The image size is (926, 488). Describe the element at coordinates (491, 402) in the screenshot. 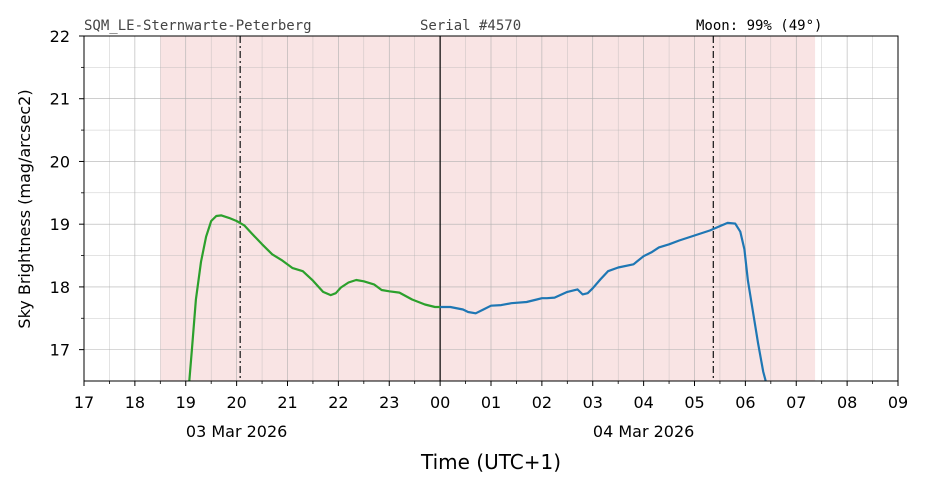

I see `x-tick-label: 01` at that location.